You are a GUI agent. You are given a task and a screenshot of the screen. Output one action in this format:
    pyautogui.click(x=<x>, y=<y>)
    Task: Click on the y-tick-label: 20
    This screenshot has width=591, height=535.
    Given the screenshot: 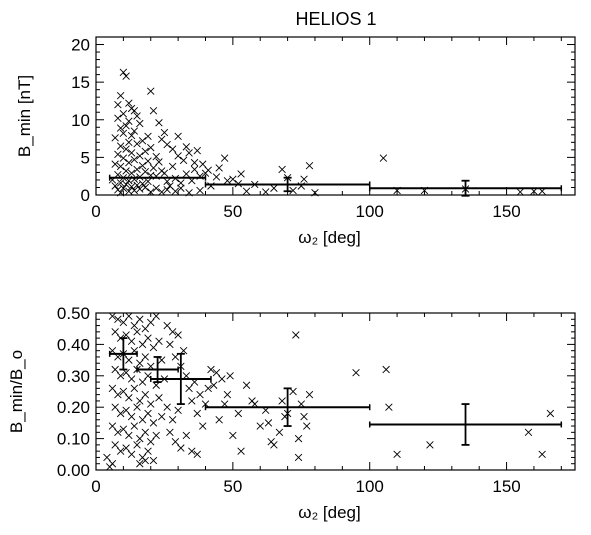 What is the action you would take?
    pyautogui.click(x=80, y=45)
    